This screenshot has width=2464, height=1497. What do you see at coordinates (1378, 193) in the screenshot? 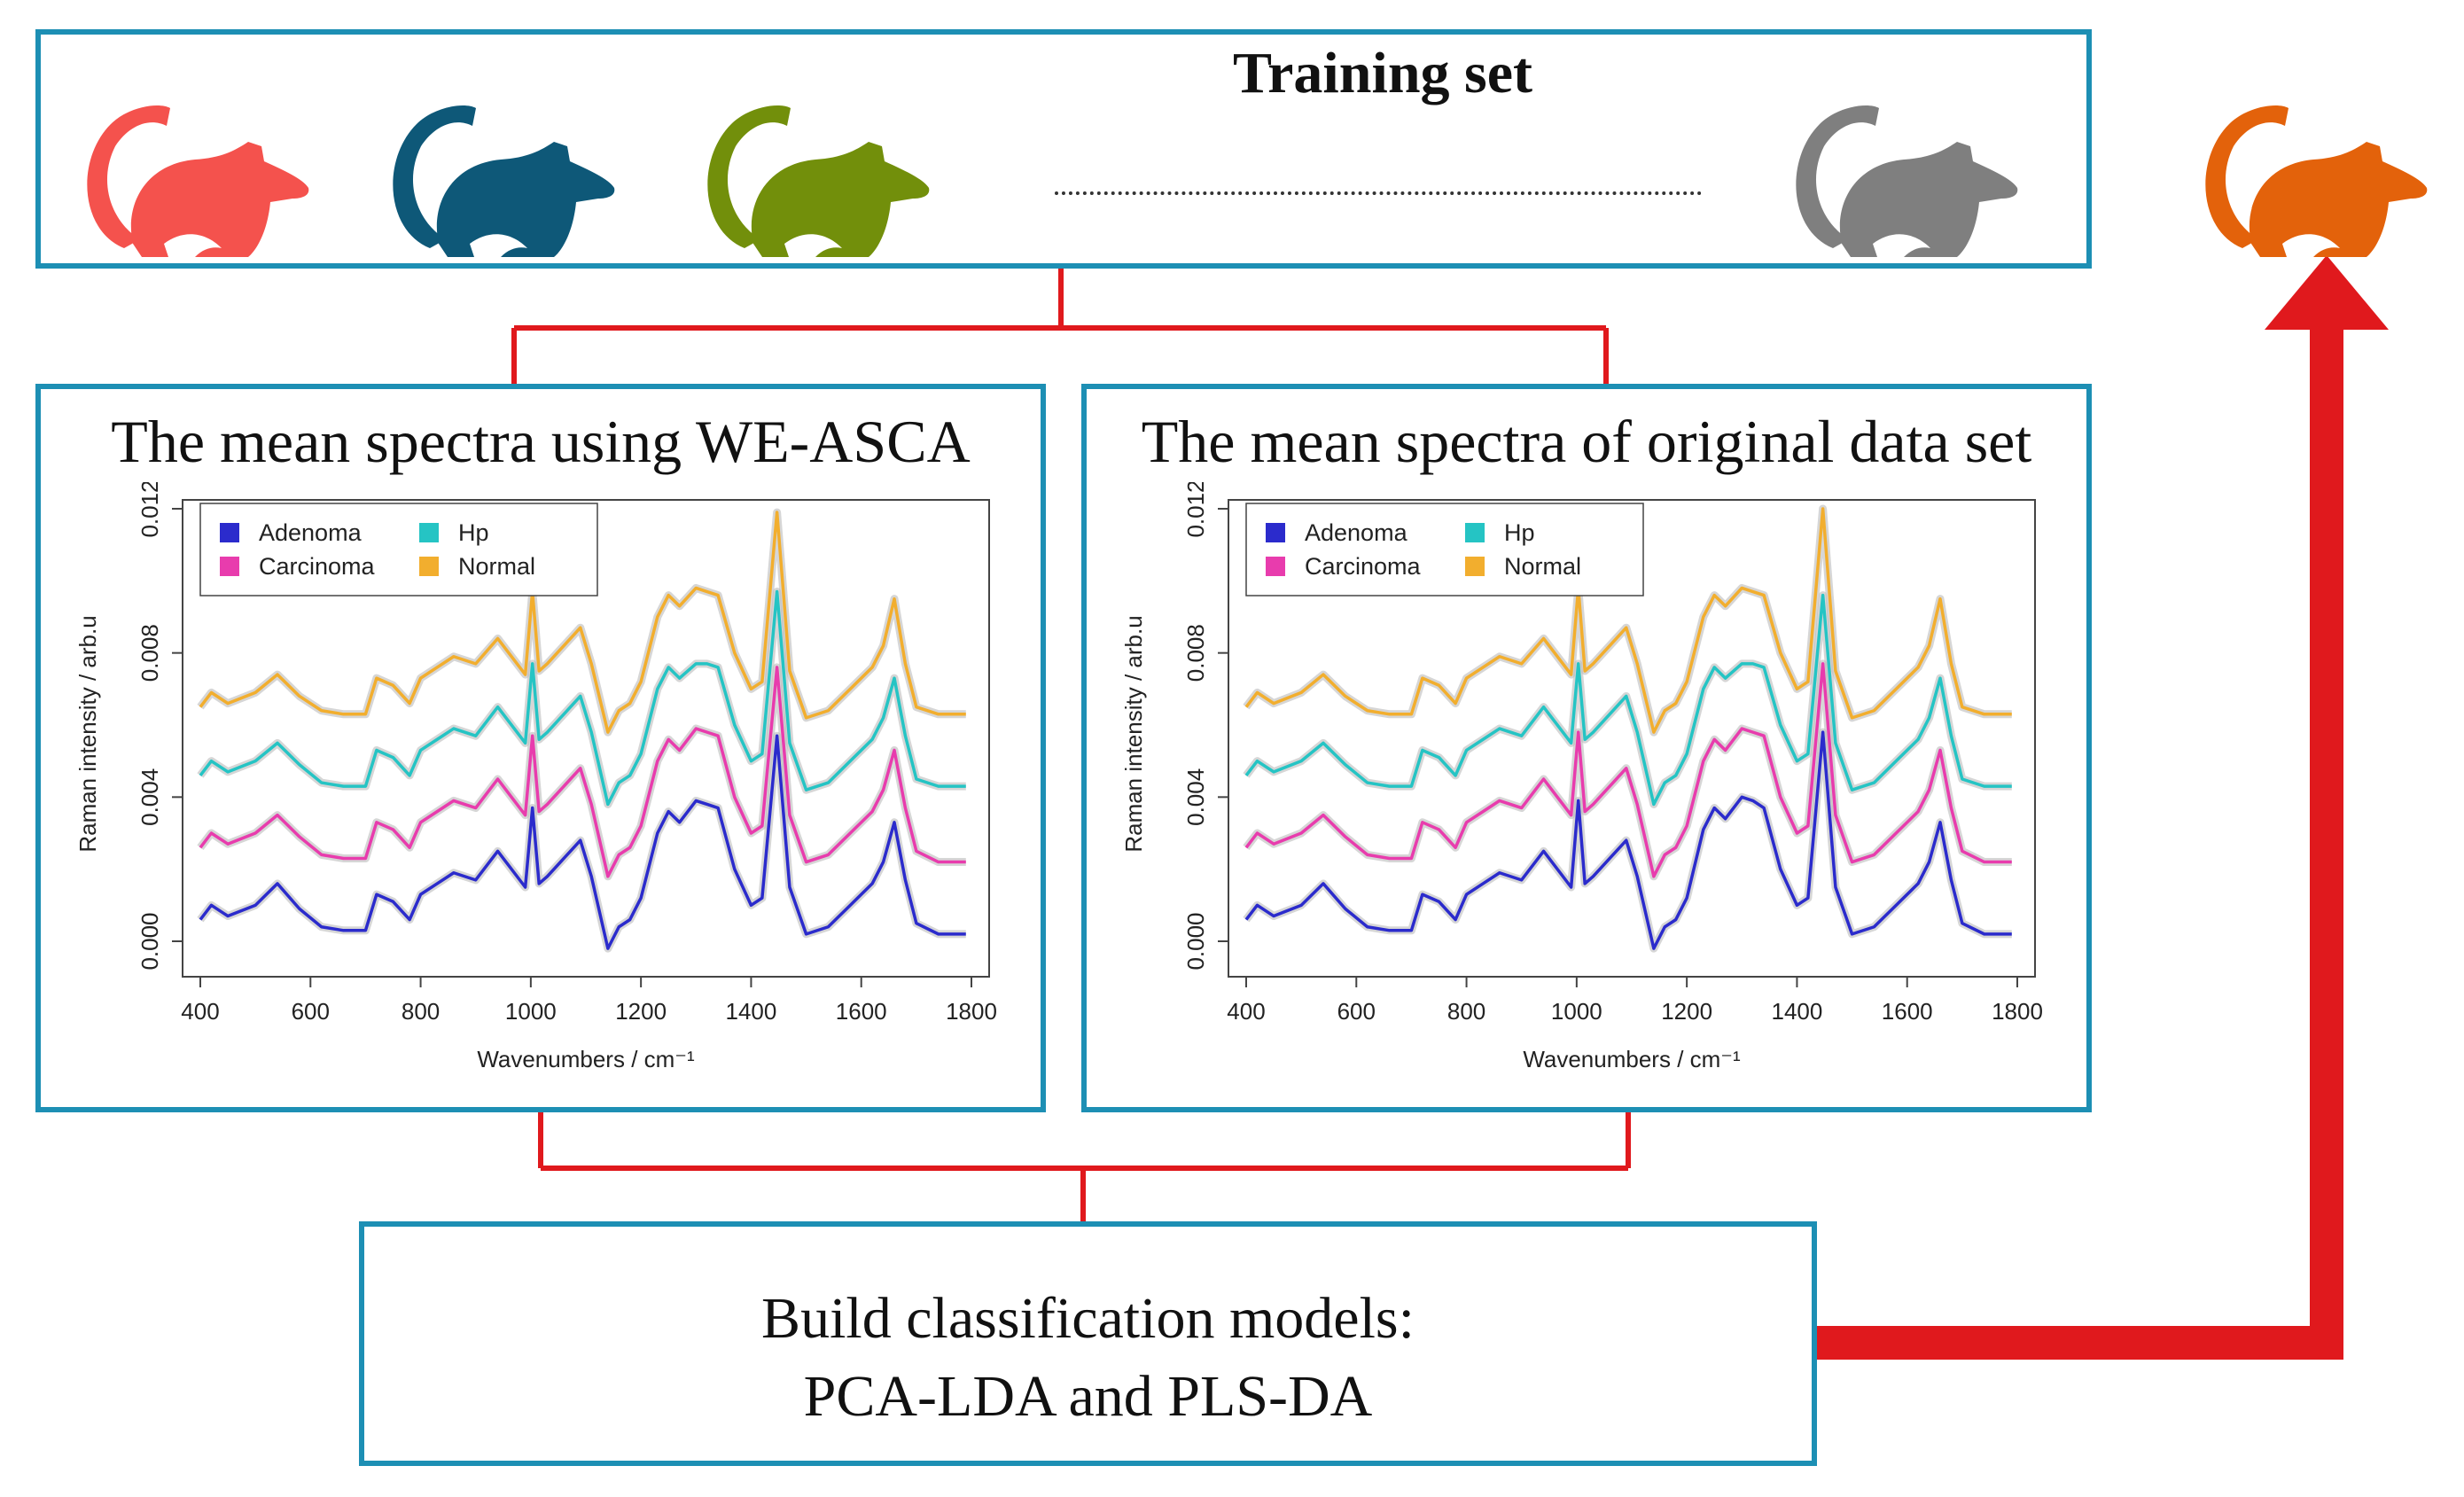
I see `ellipsis-dotted-line` at bounding box center [1378, 193].